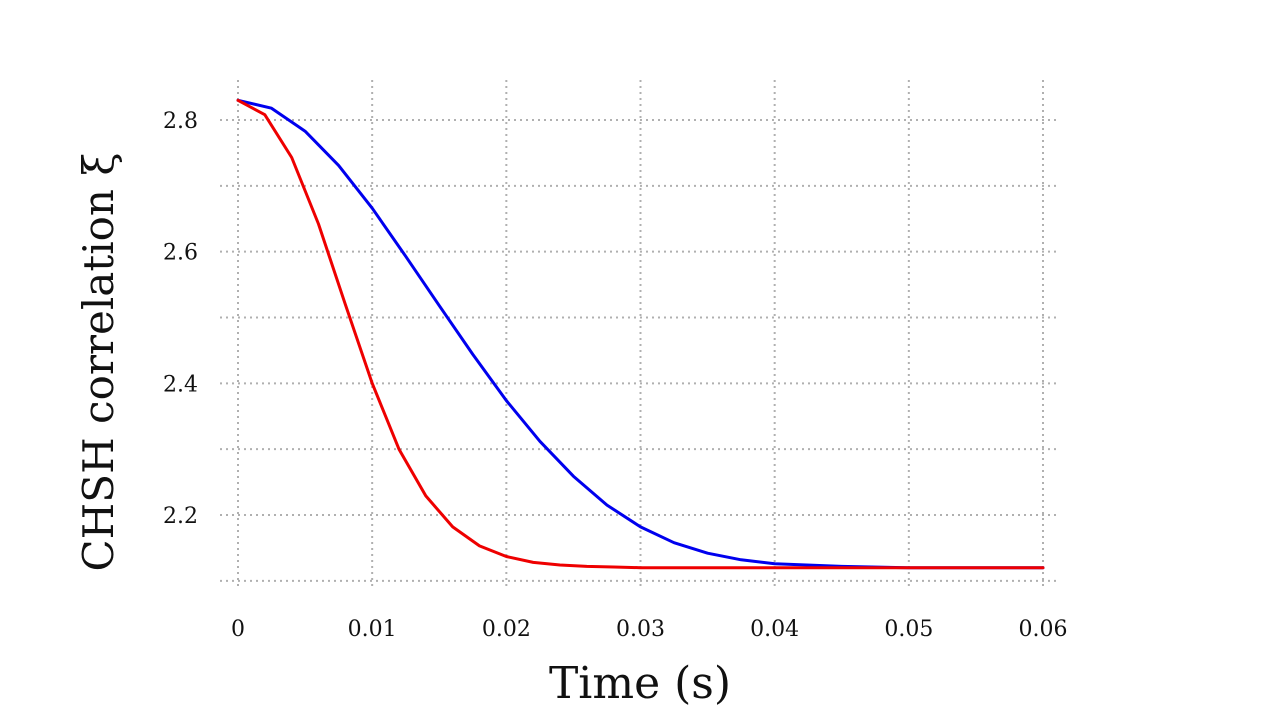  Describe the element at coordinates (98, 362) in the screenshot. I see `y-axis-label: CHSH correlation ξ` at that location.